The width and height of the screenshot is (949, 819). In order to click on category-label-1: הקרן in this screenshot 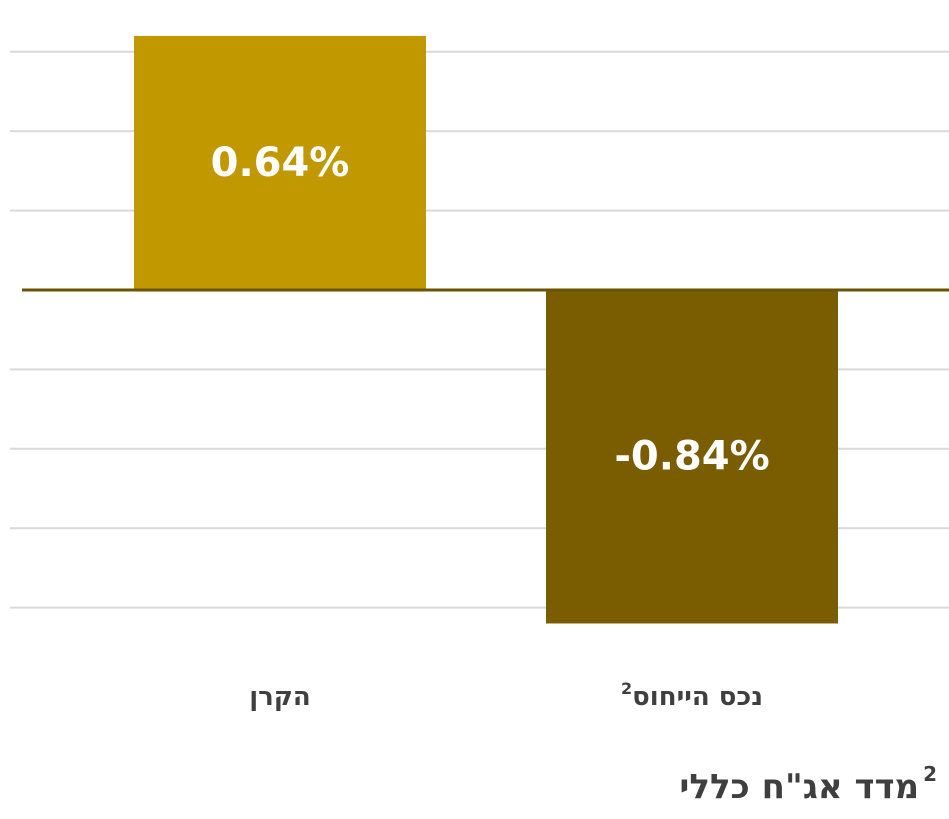, I will do `click(280, 697)`.